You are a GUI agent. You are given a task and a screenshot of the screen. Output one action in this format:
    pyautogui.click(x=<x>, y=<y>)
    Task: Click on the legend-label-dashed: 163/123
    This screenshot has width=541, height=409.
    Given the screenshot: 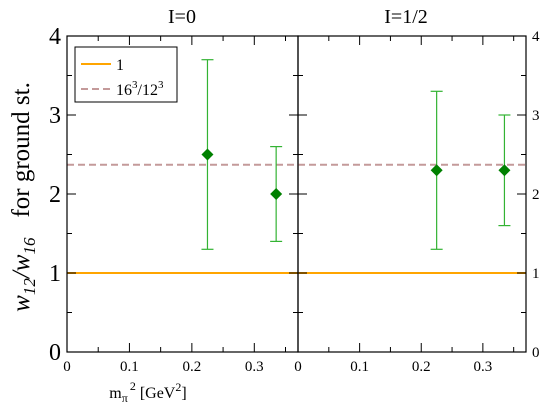 What is the action you would take?
    pyautogui.click(x=140, y=89)
    